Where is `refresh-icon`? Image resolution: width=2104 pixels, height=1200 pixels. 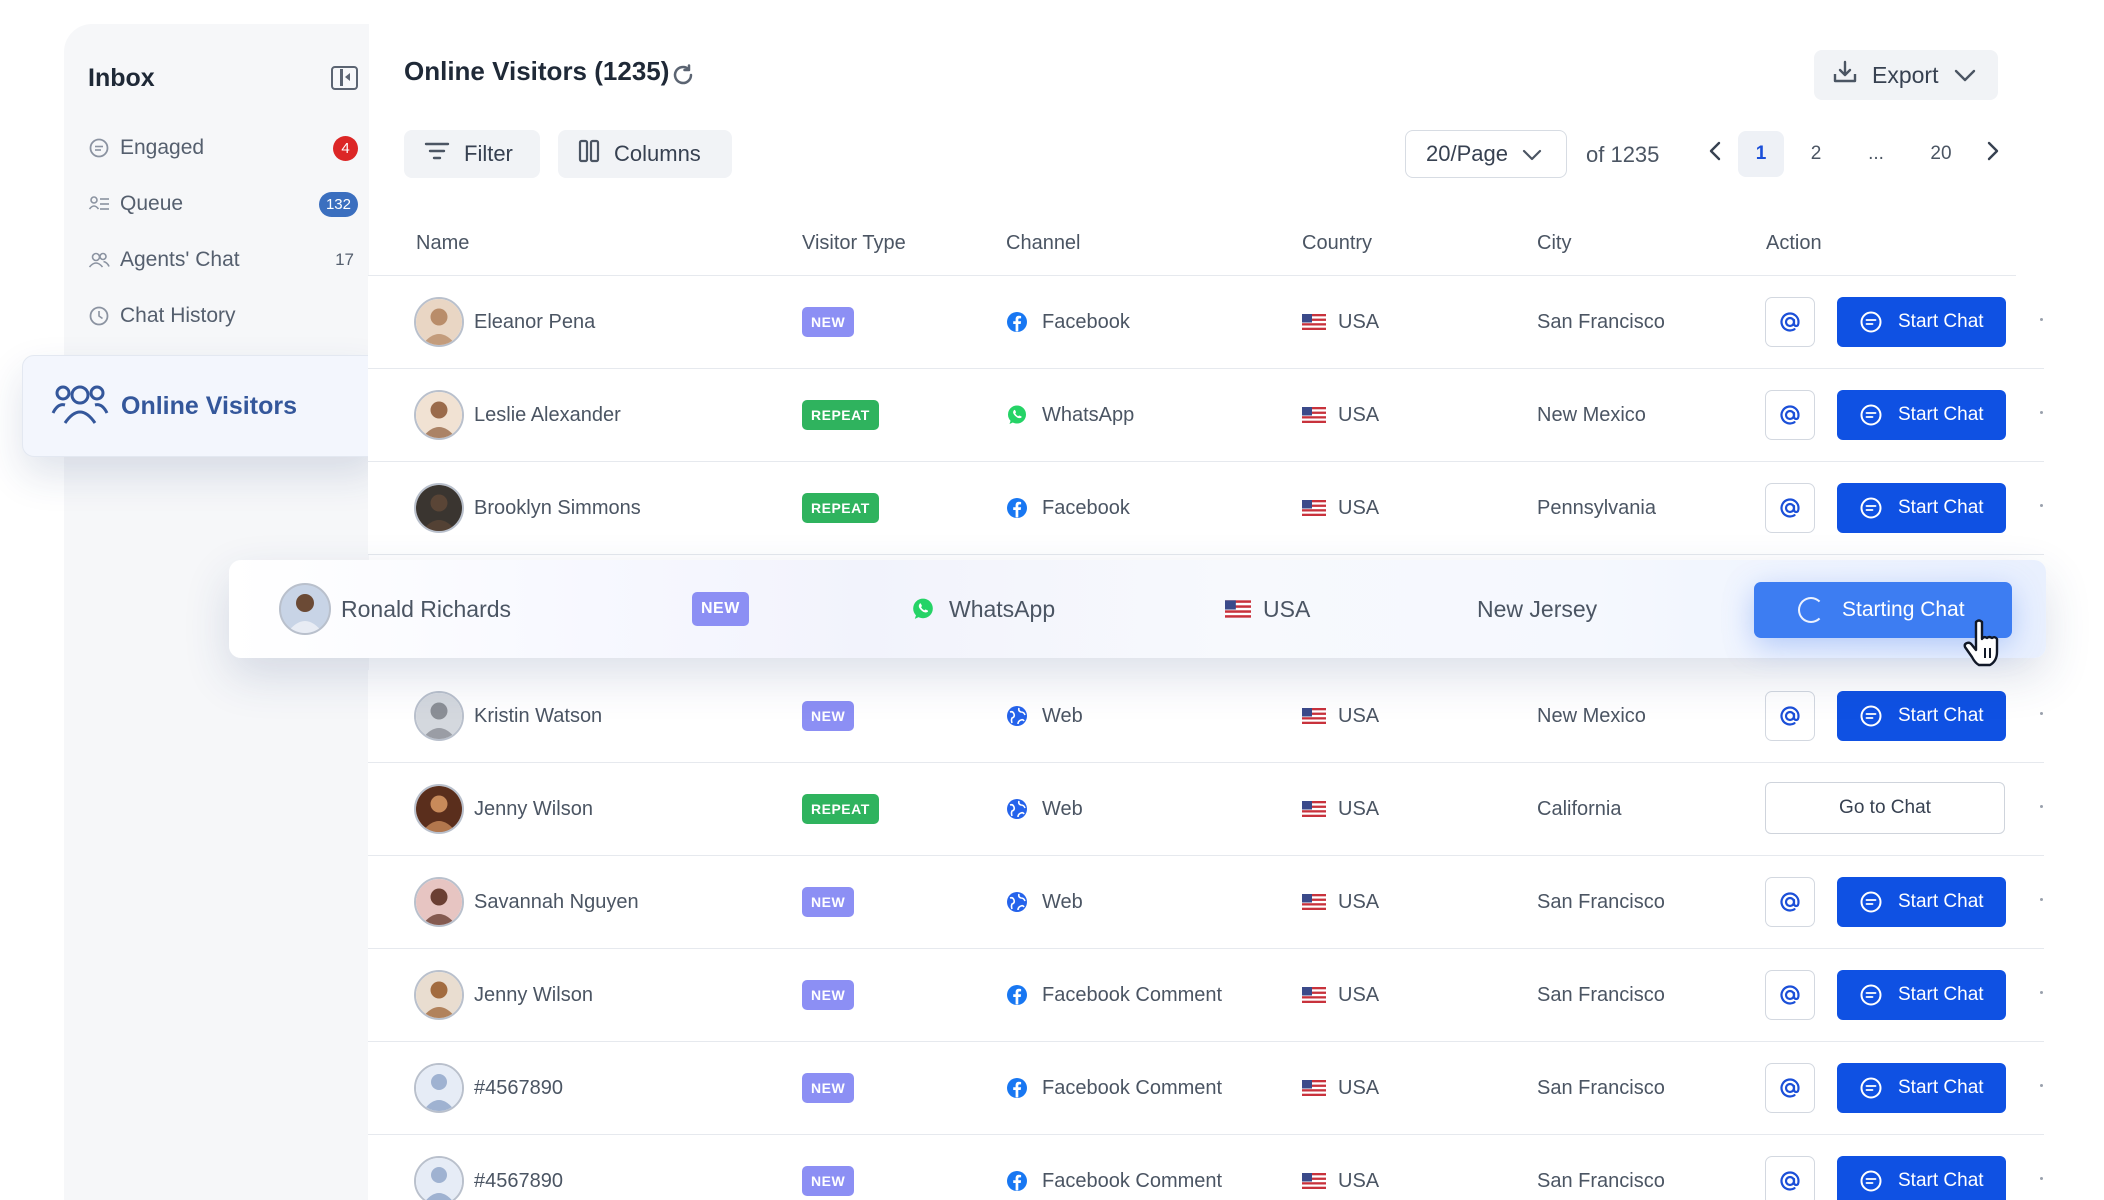 refresh-icon is located at coordinates (683, 75).